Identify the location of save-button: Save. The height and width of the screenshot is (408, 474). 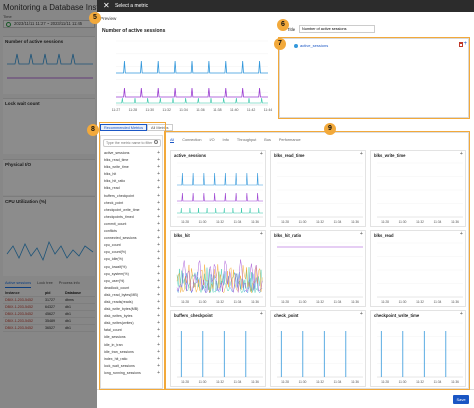
(461, 399).